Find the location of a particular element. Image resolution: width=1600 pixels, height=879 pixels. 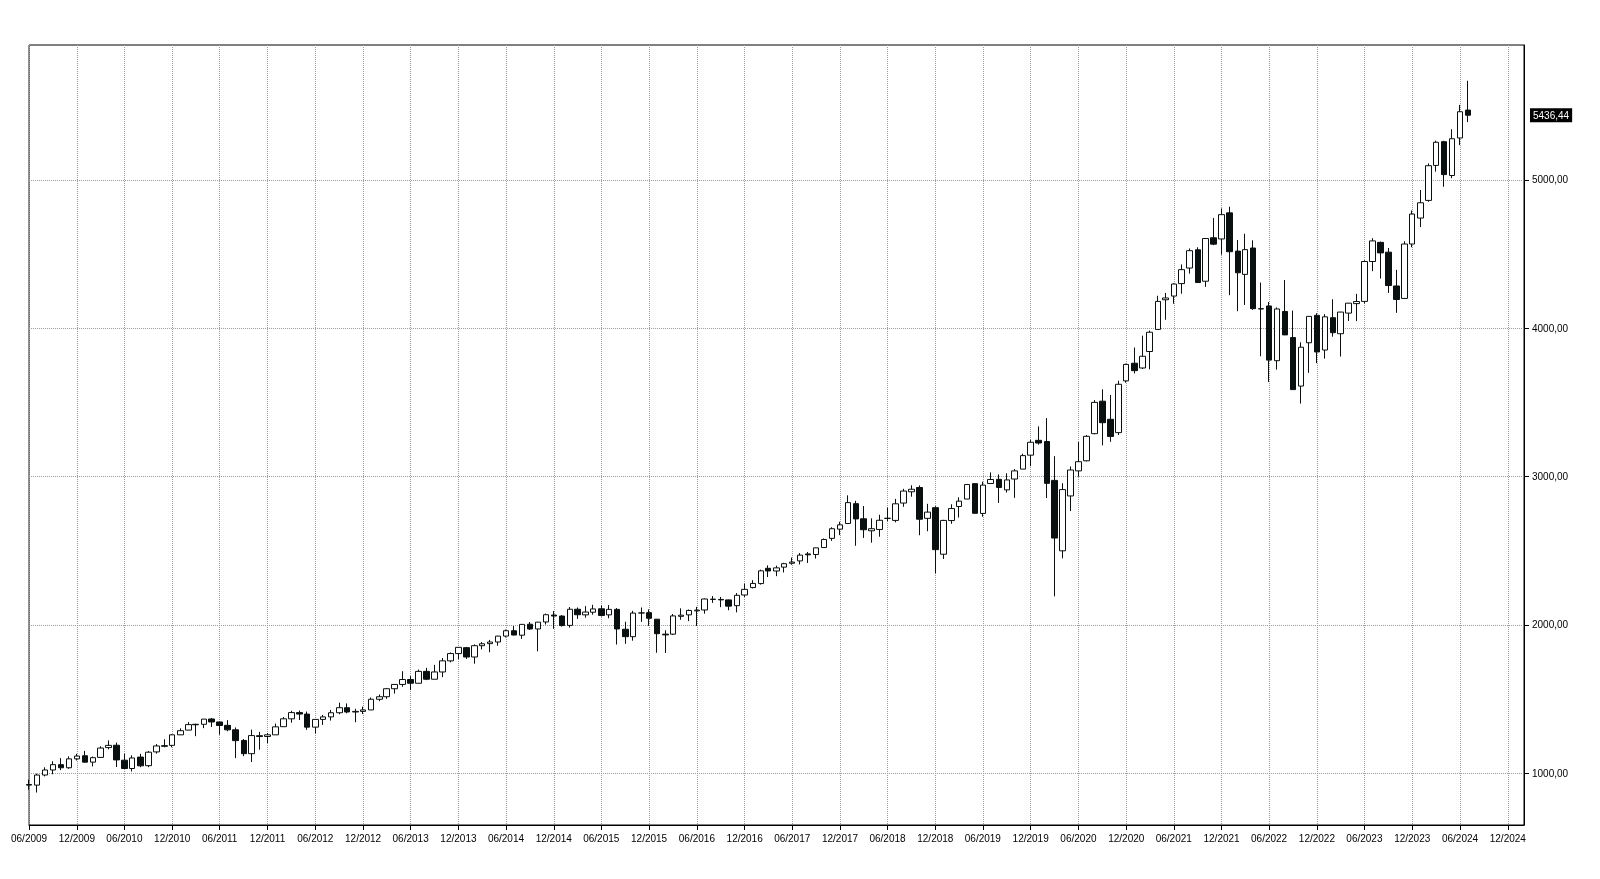

x-tick-label: 12/2022 is located at coordinates (1317, 838).